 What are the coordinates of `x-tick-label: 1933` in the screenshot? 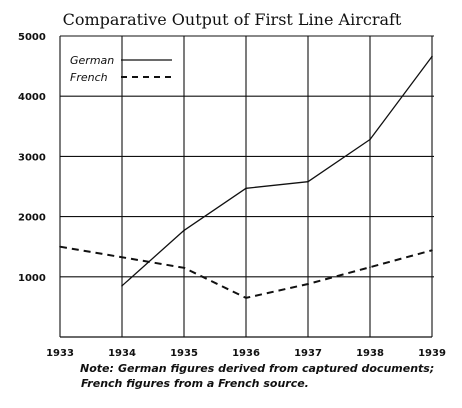 It's located at (60, 353).